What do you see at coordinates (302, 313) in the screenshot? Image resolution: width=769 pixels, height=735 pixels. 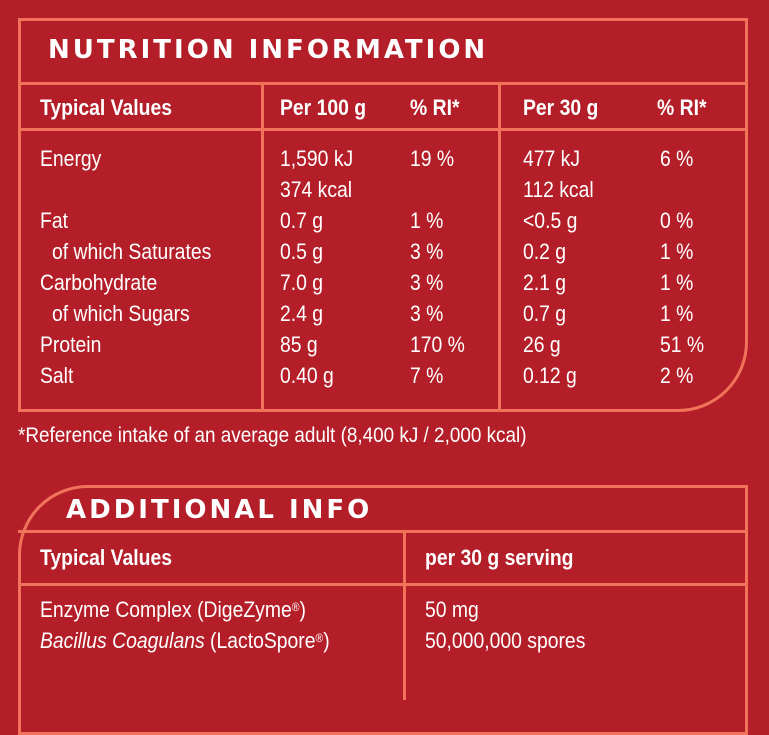 I see `sugars-per-100g: 2.4 g` at bounding box center [302, 313].